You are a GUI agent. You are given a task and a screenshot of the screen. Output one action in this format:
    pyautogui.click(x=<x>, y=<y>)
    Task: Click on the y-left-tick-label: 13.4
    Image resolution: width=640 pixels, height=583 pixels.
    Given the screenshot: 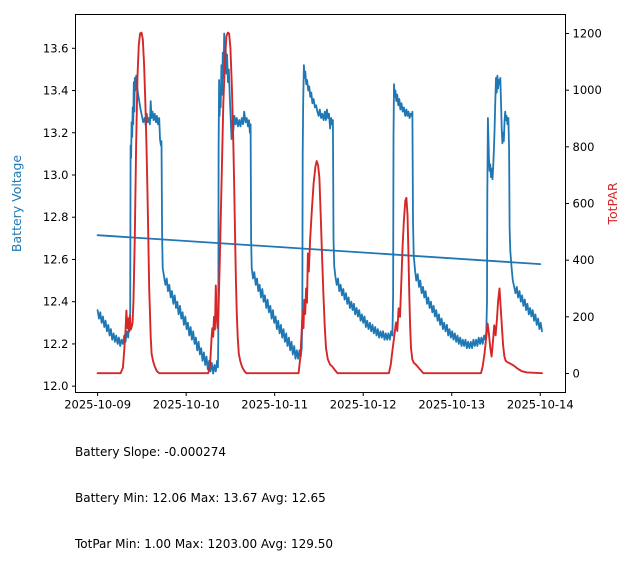 What is the action you would take?
    pyautogui.click(x=56, y=91)
    